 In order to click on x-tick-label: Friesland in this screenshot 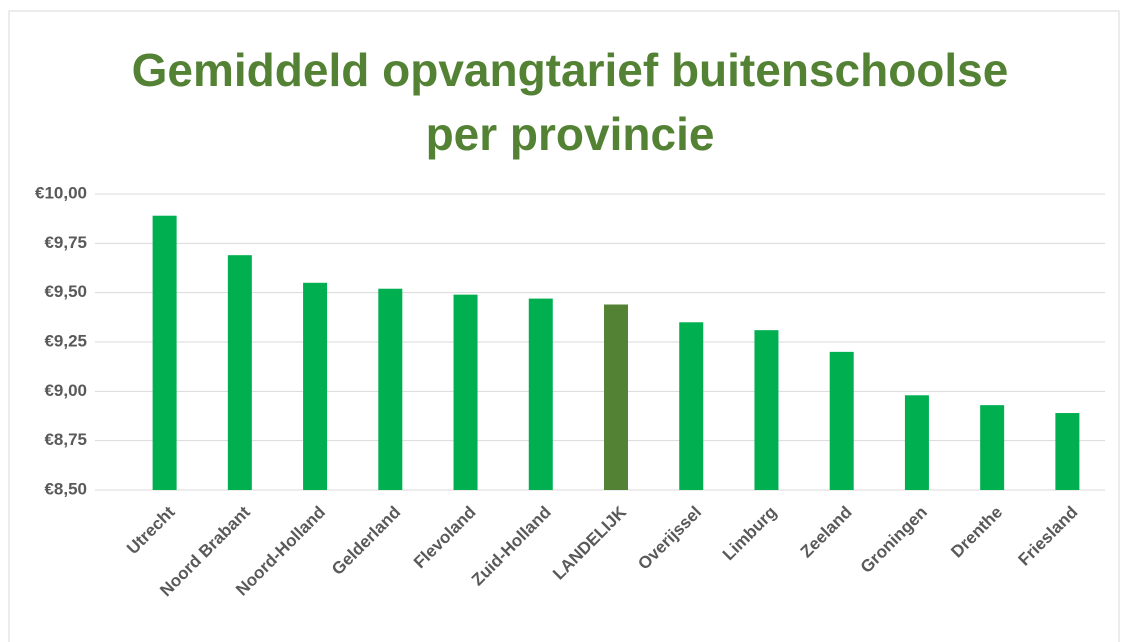, I will do `click(1047, 536)`.